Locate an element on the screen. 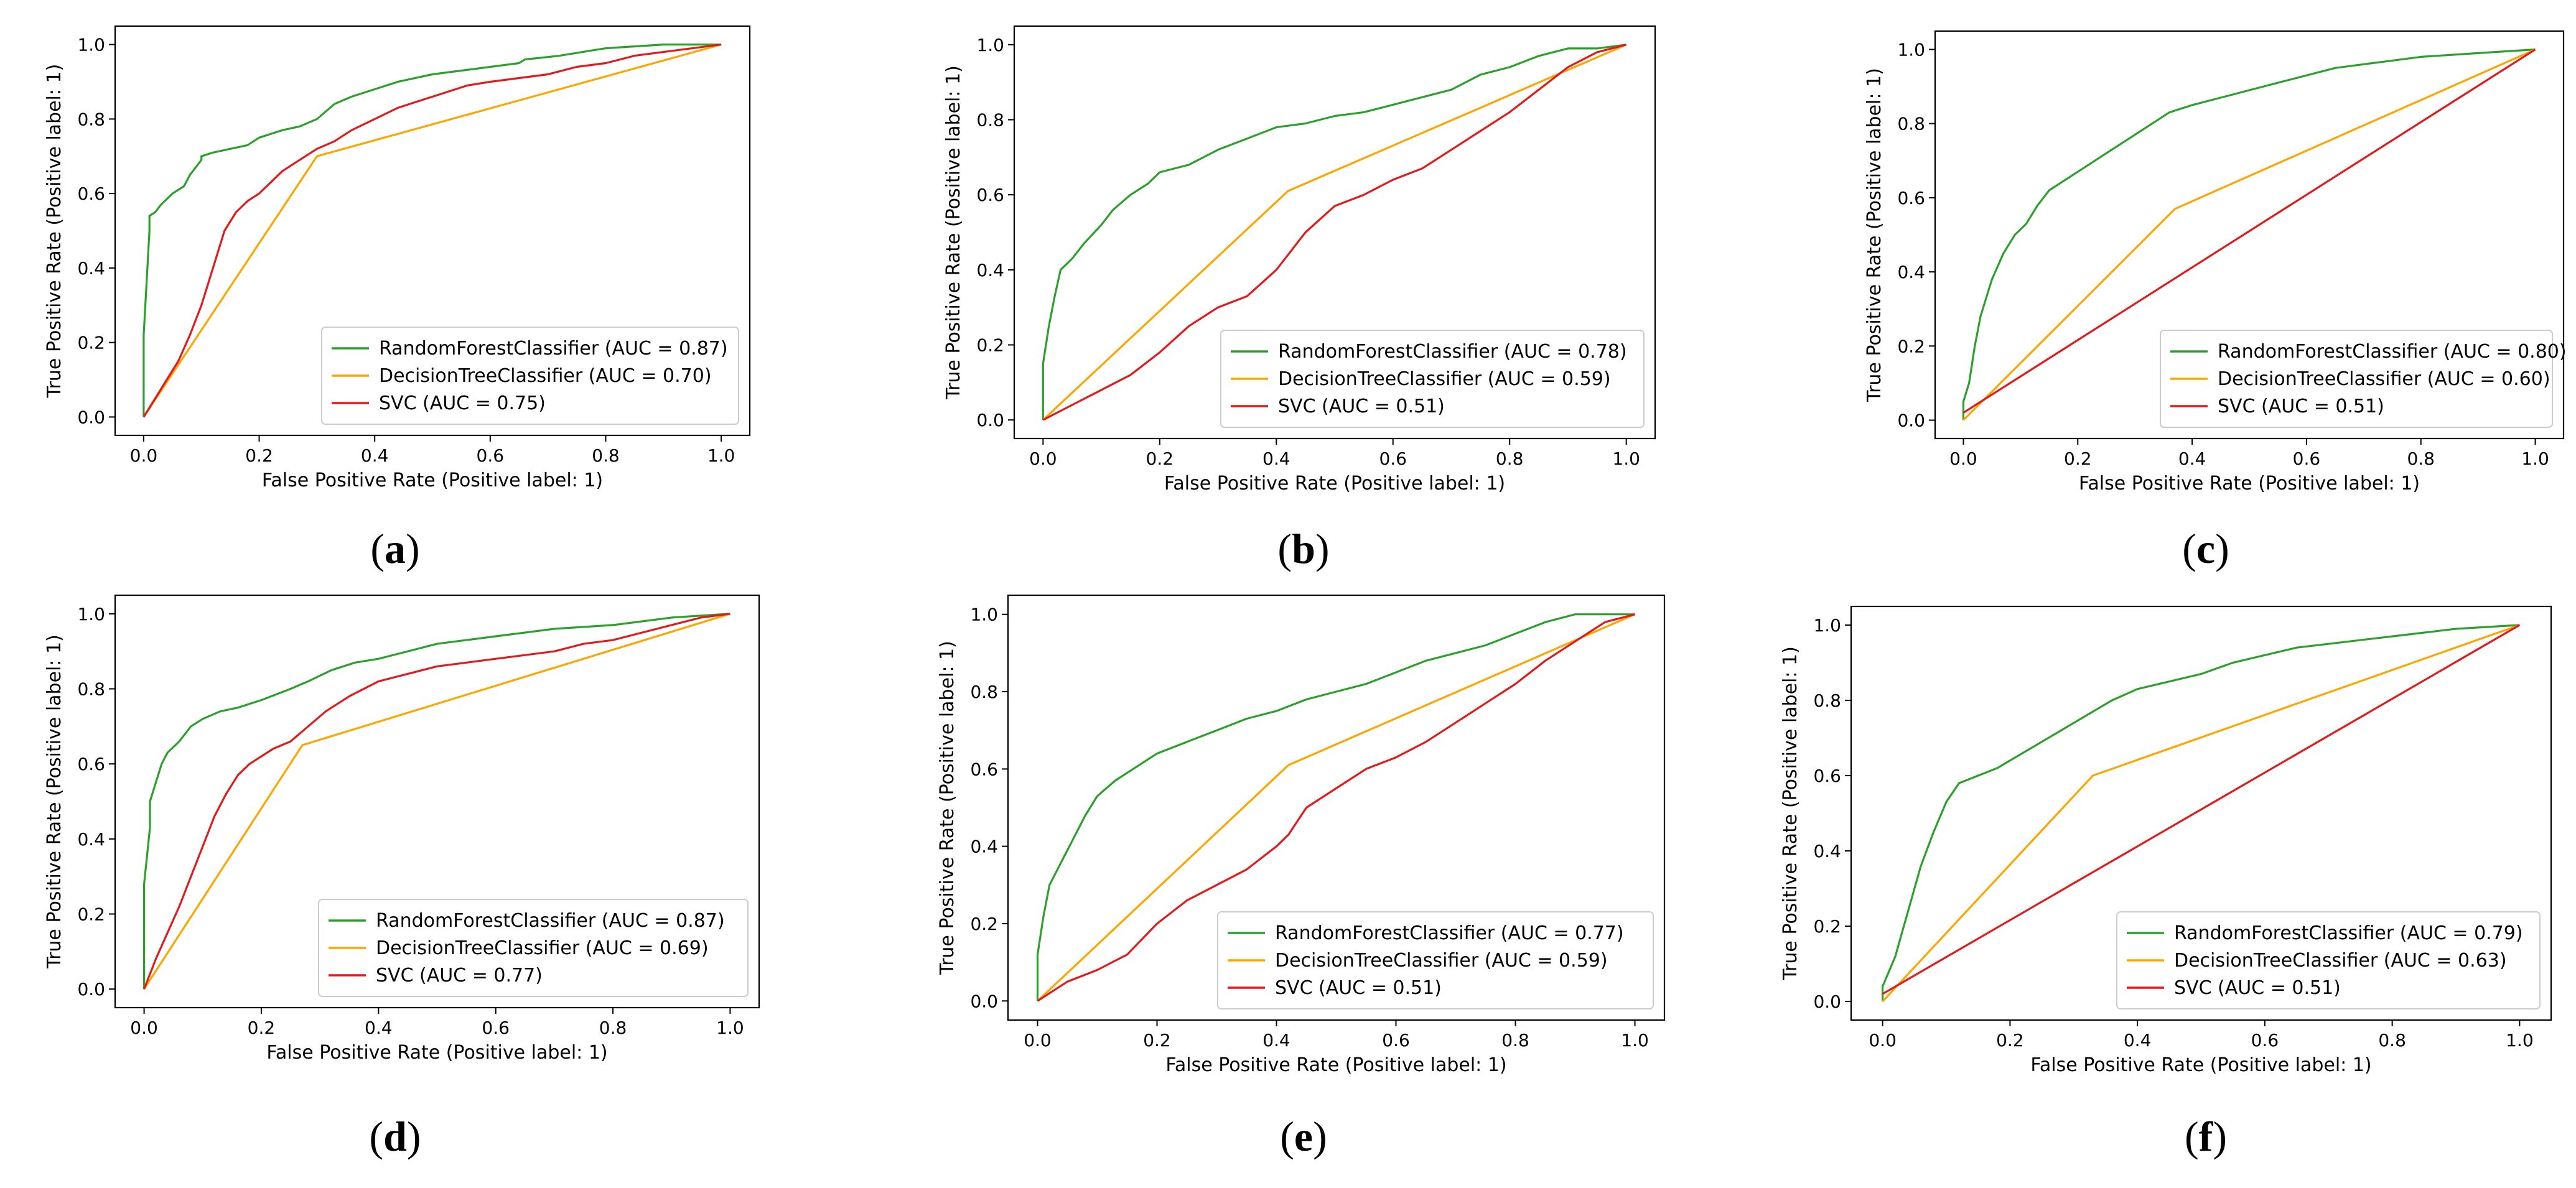 This screenshot has width=2576, height=1188. legend-entry: DecisionTreeClassifier (AUC = 0.70) is located at coordinates (545, 376).